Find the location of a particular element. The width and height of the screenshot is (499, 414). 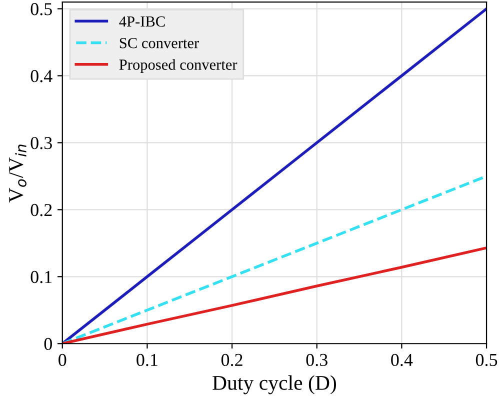

y-tick-label: 0.4 is located at coordinates (41, 76).